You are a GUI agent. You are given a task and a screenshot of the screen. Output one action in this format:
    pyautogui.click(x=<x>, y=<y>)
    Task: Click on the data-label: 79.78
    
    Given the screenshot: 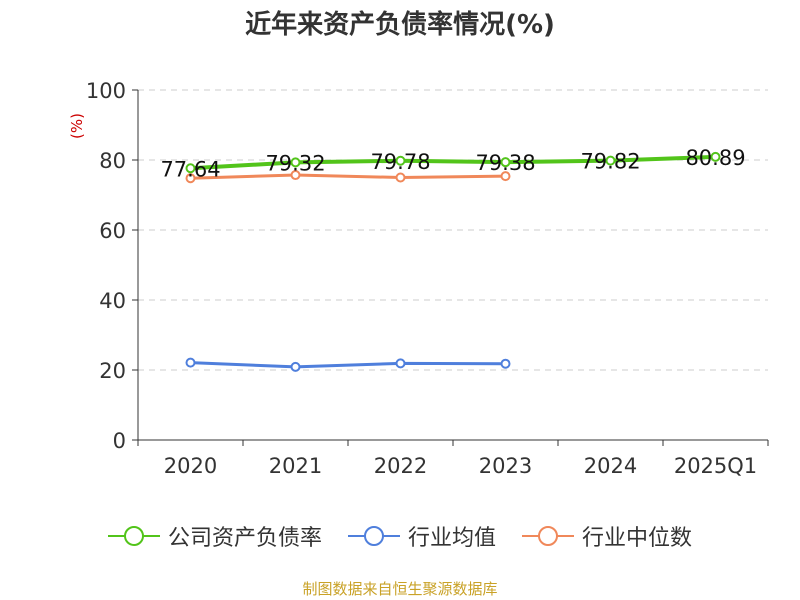 What is the action you would take?
    pyautogui.click(x=400, y=162)
    